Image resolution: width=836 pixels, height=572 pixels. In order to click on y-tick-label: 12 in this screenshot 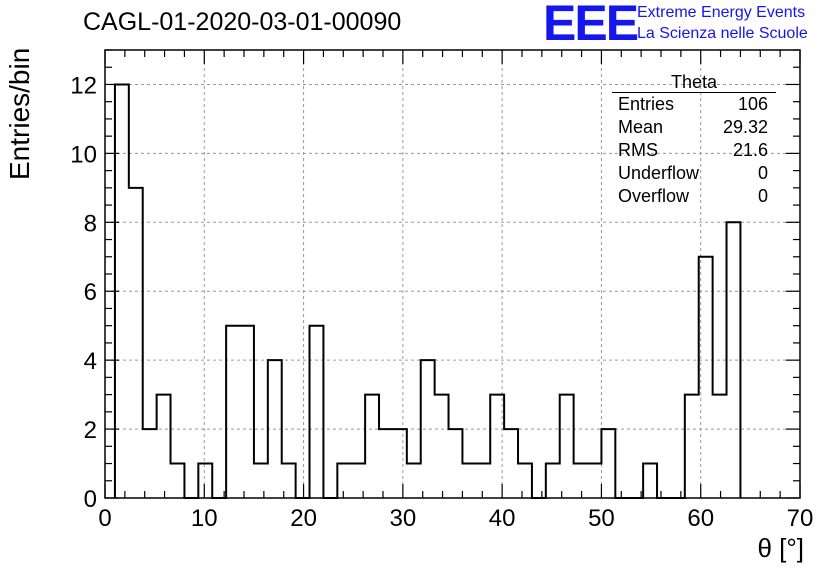, I will do `click(83, 85)`.